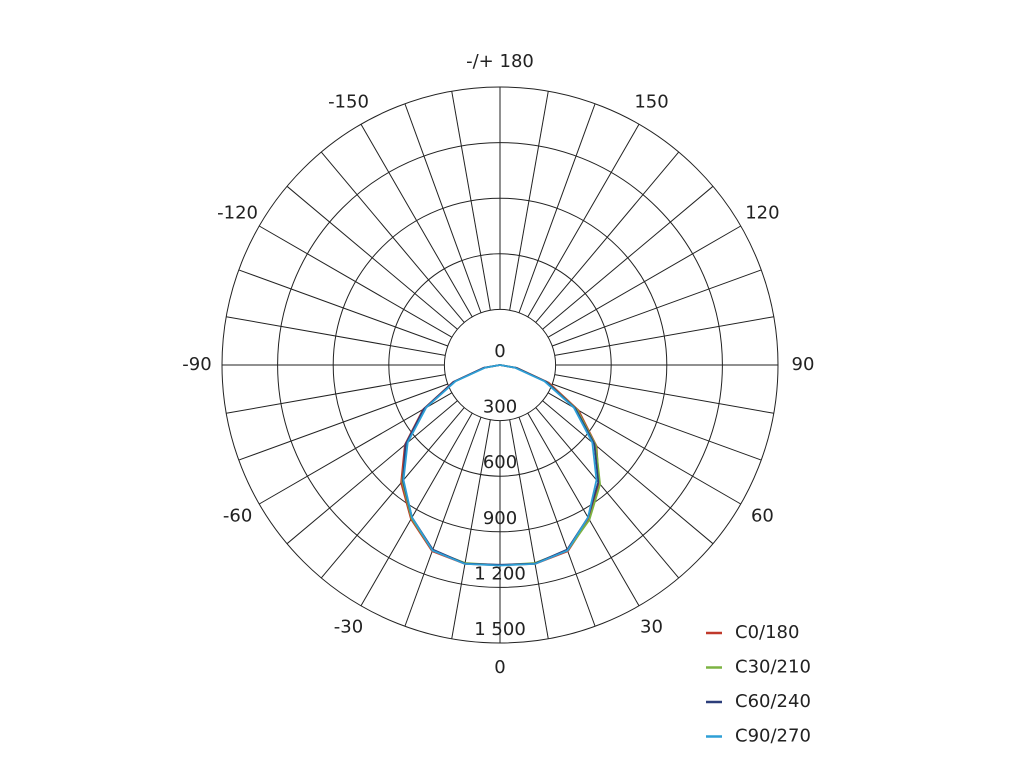 This screenshot has height=768, width=1024. Describe the element at coordinates (499, 351) in the screenshot. I see `r-tick-label: 0` at that location.